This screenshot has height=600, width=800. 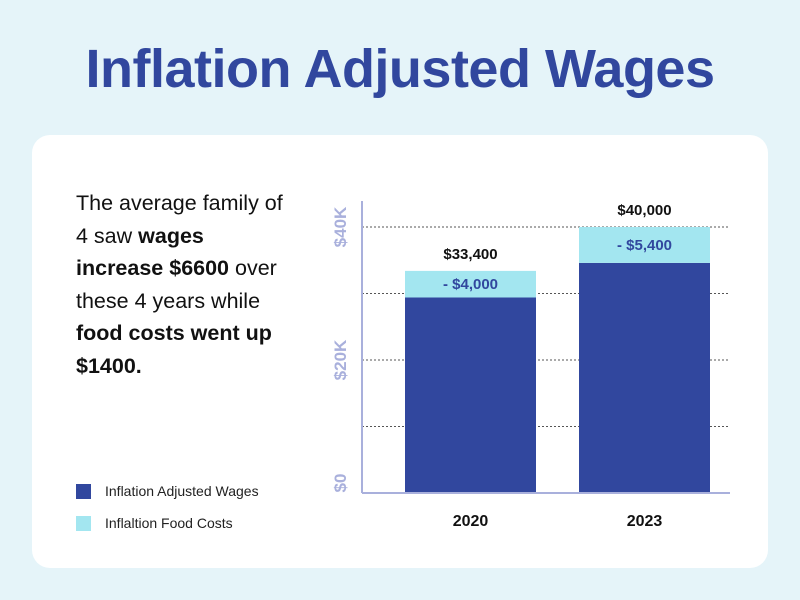 What do you see at coordinates (182, 491) in the screenshot?
I see `legend-label-wages: Inflation Adjusted Wages` at bounding box center [182, 491].